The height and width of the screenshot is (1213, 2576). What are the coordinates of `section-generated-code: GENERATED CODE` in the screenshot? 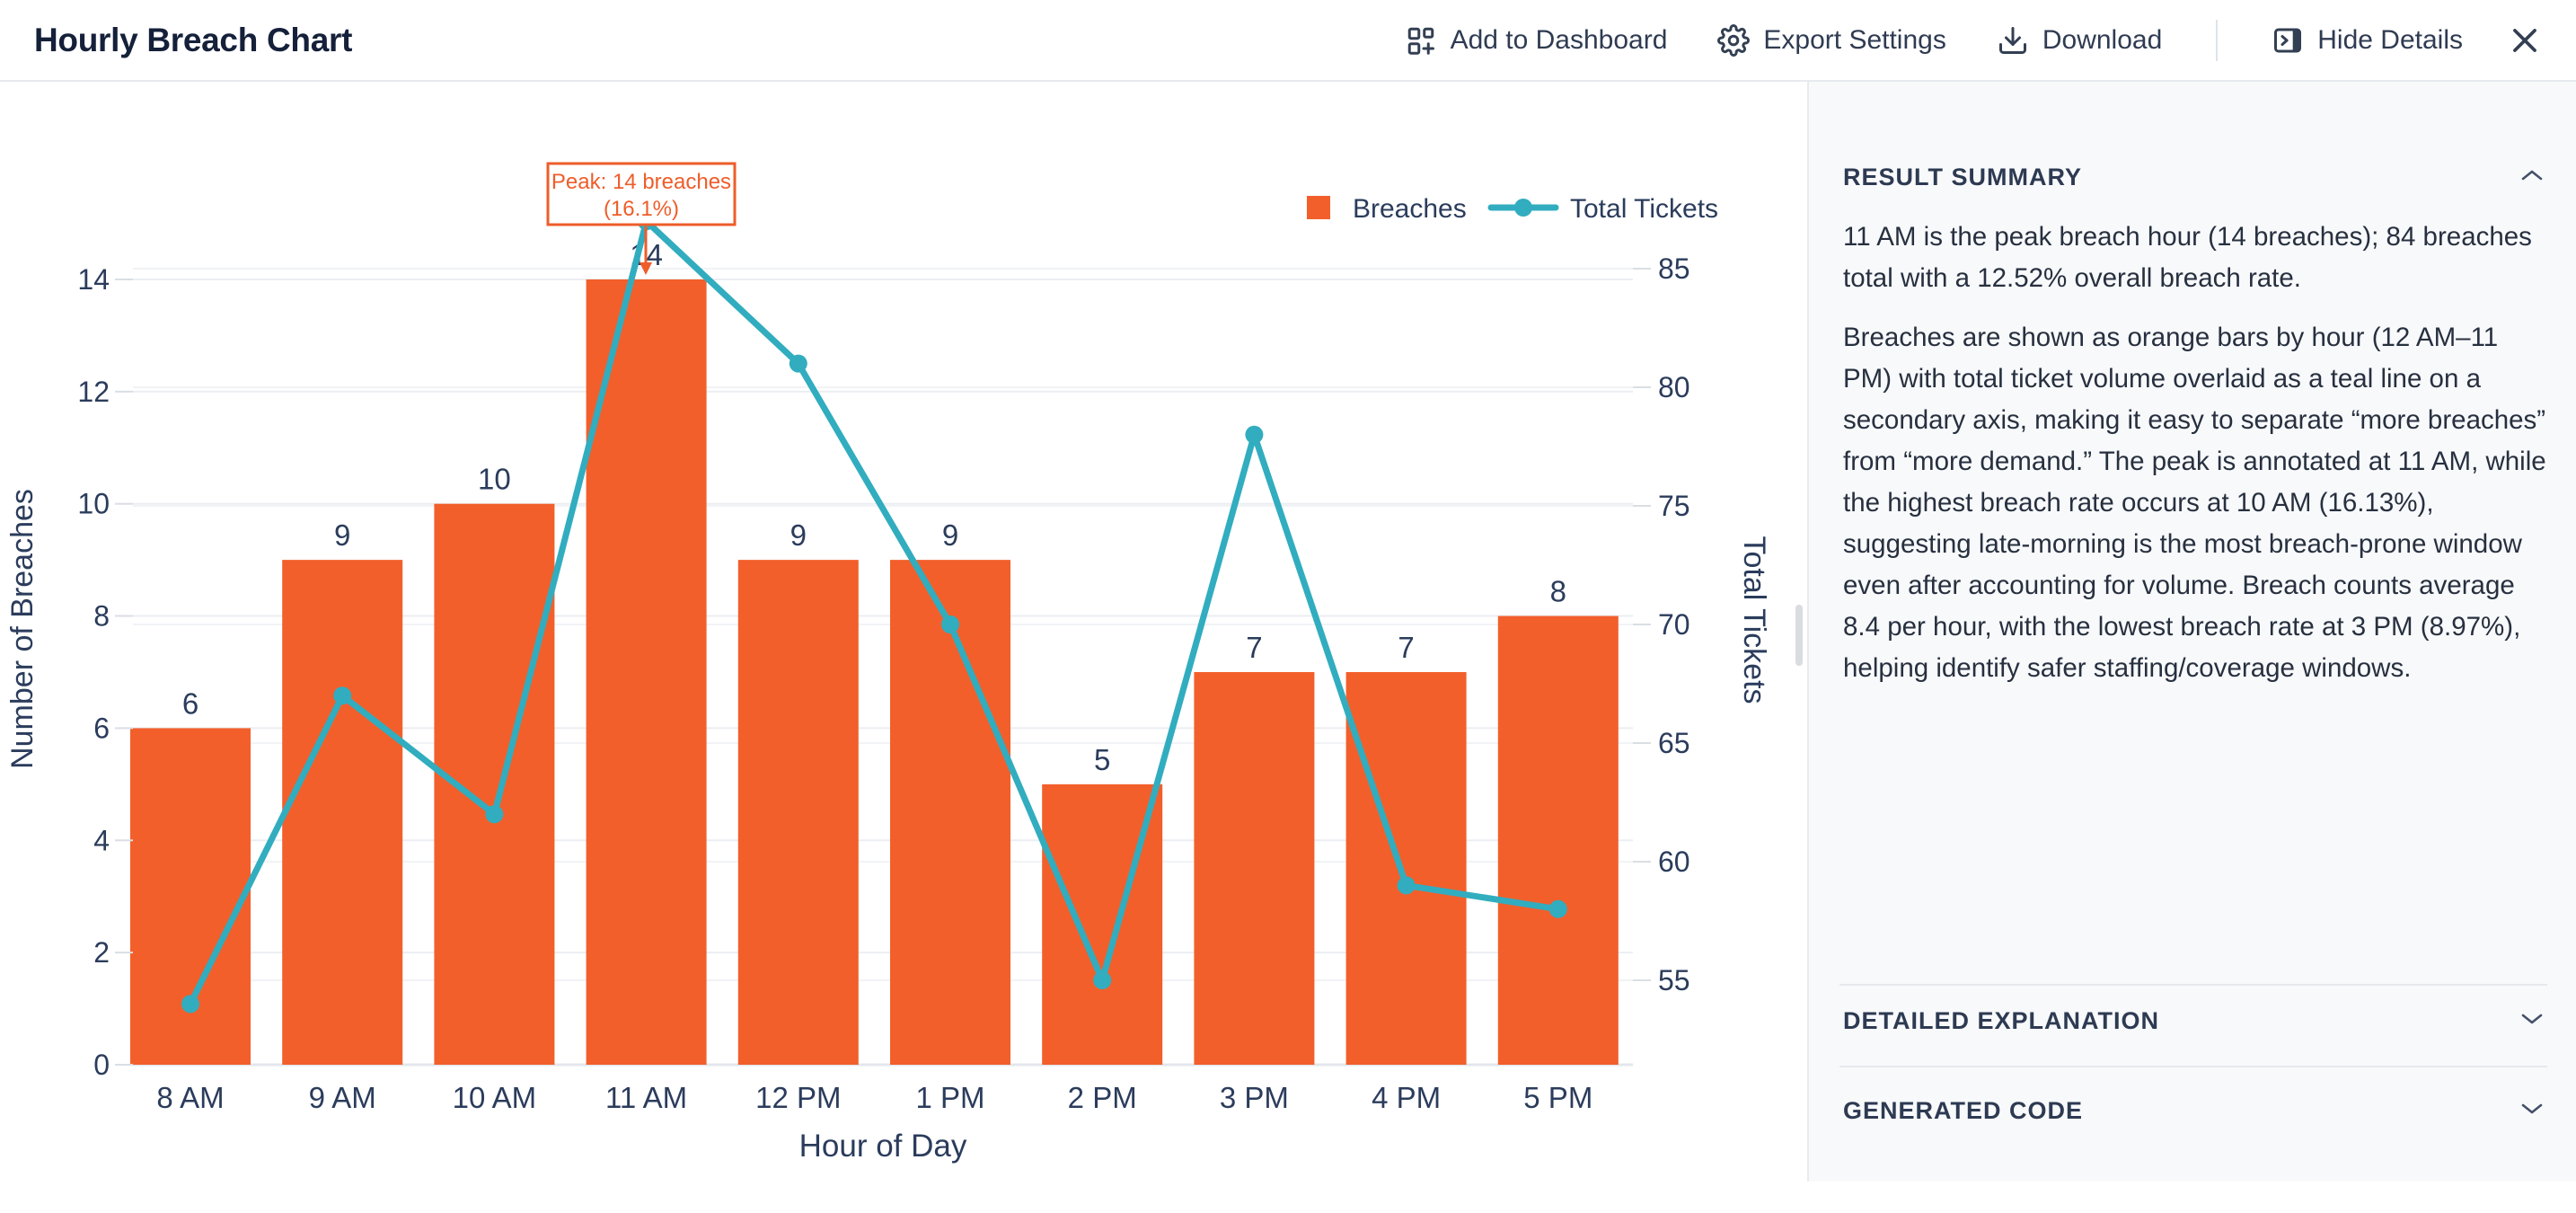 It's located at (2193, 1111).